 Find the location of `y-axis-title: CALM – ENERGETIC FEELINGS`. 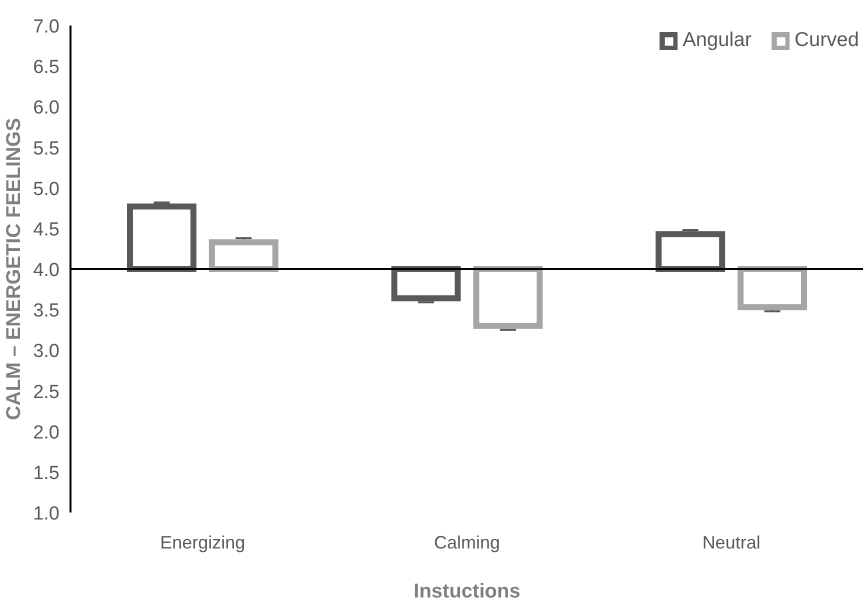

y-axis-title: CALM – ENERGETIC FEELINGS is located at coordinates (14, 269).